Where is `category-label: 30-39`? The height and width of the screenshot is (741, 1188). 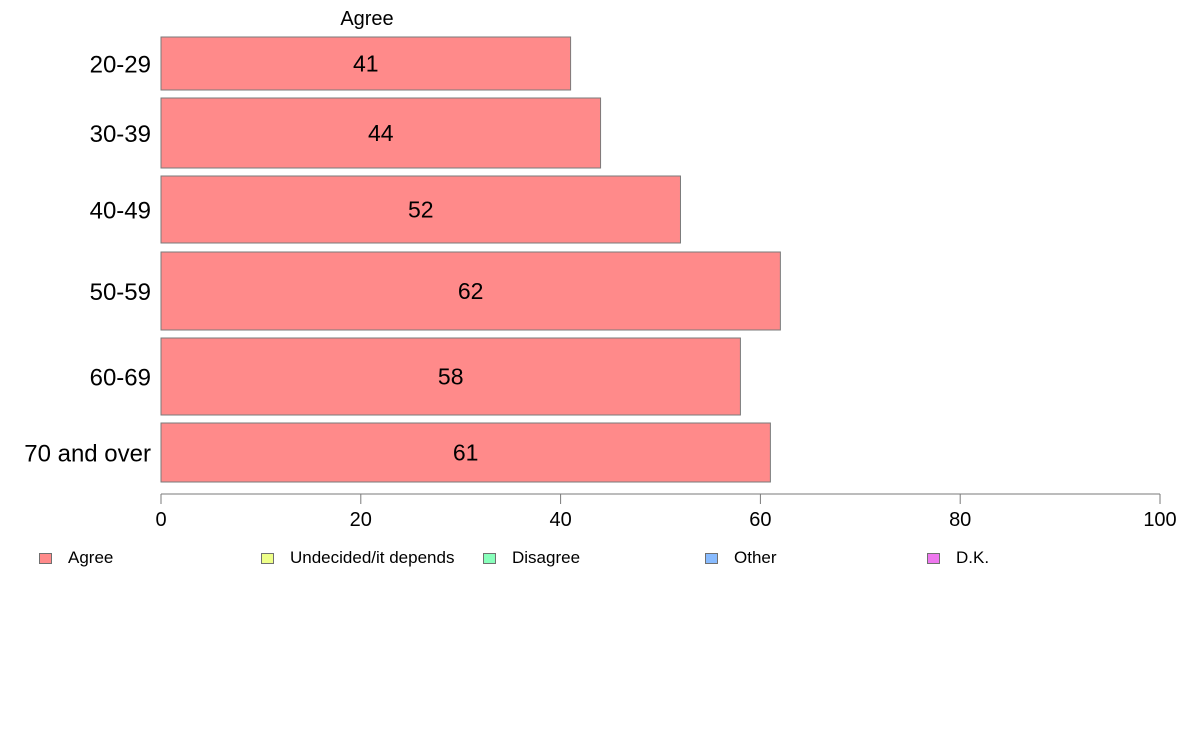
category-label: 30-39 is located at coordinates (120, 134).